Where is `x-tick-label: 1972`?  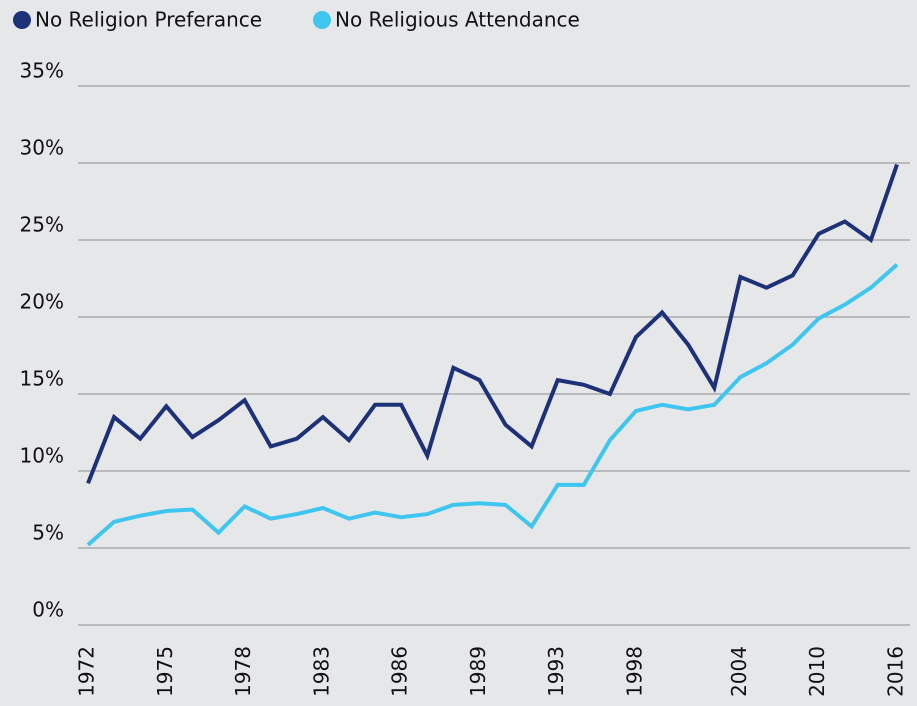
x-tick-label: 1972 is located at coordinates (87, 671).